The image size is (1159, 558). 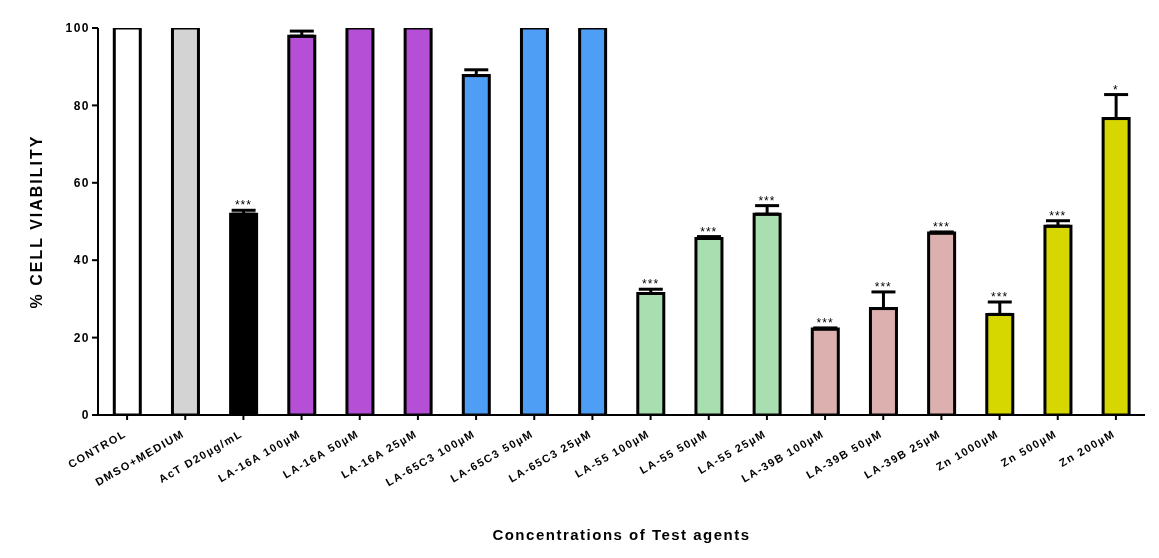 What do you see at coordinates (1116, 89) in the screenshot?
I see `annotation: *` at bounding box center [1116, 89].